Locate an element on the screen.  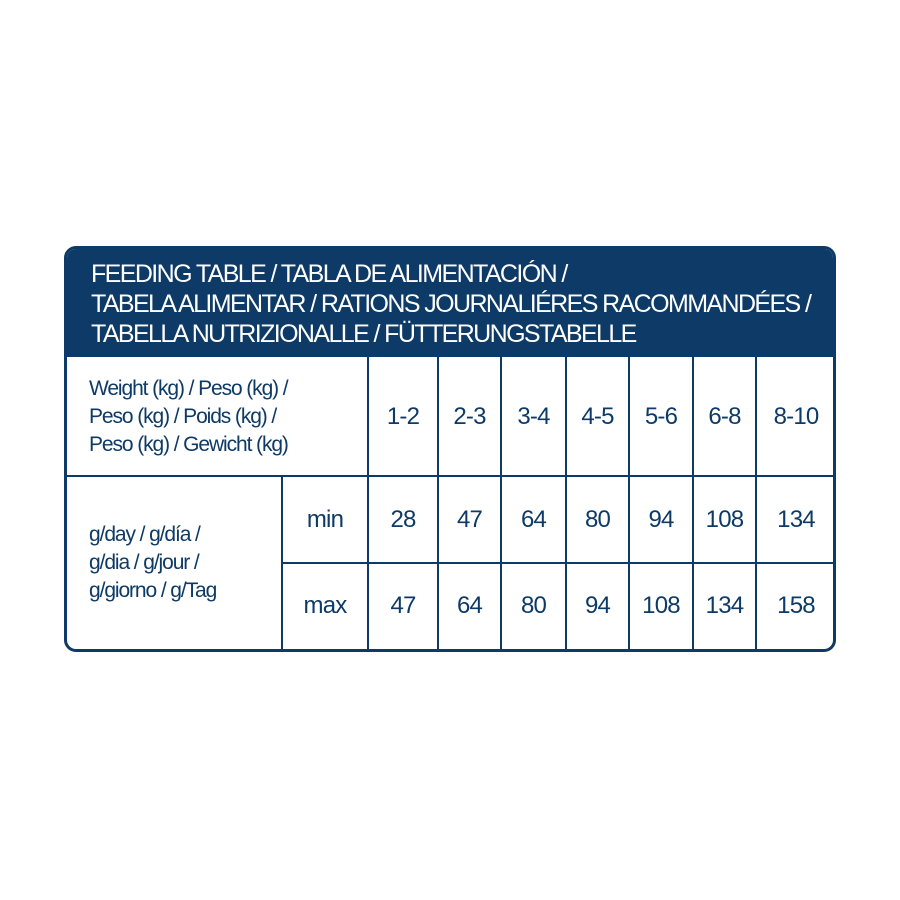
grams-value: 28 is located at coordinates (403, 519).